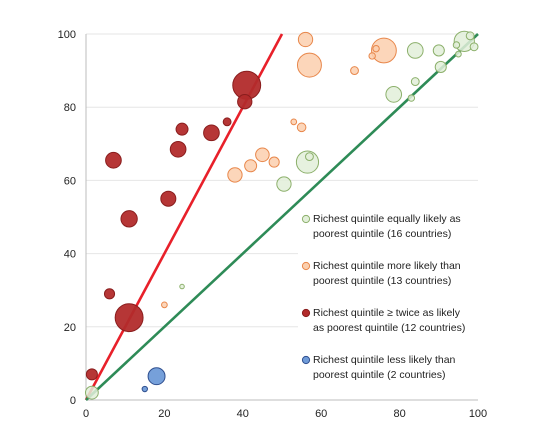 The width and height of the screenshot is (560, 440). What do you see at coordinates (67, 35) in the screenshot?
I see `y-tick-label: 100` at bounding box center [67, 35].